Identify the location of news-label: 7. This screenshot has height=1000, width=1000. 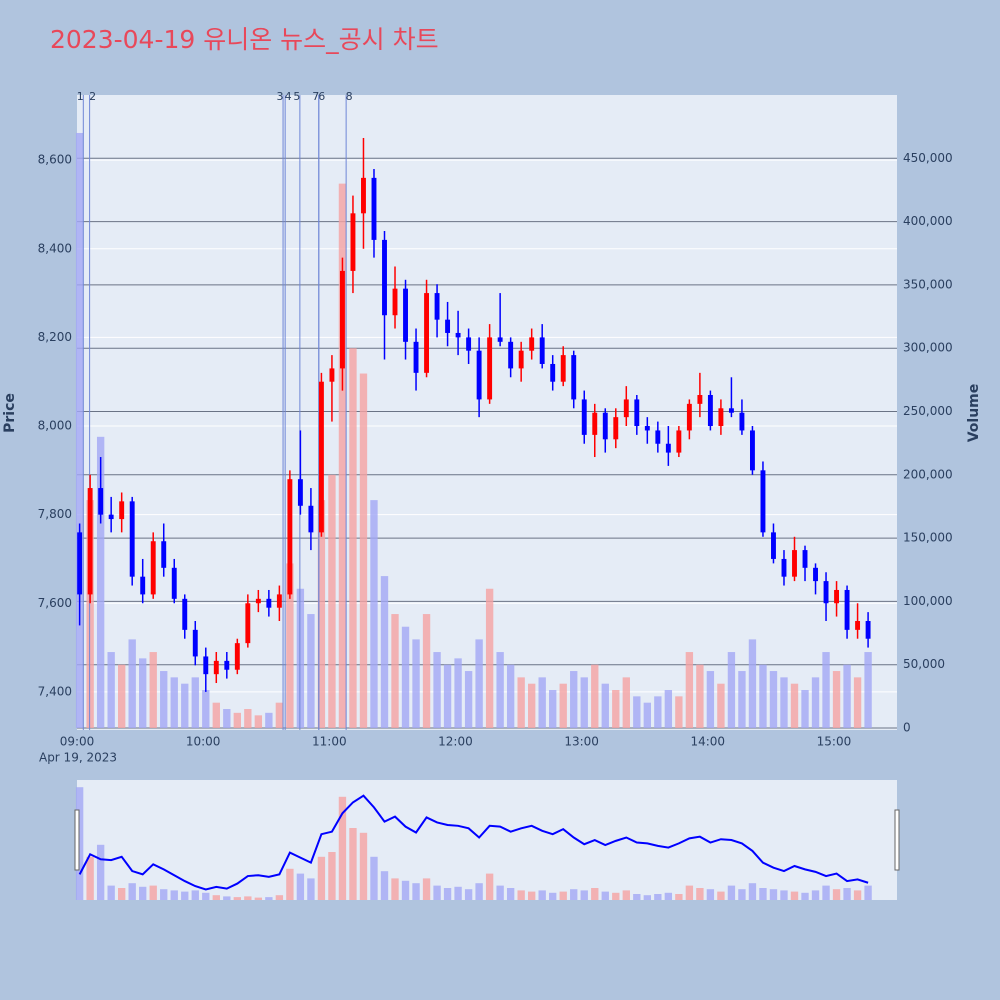
(315, 96).